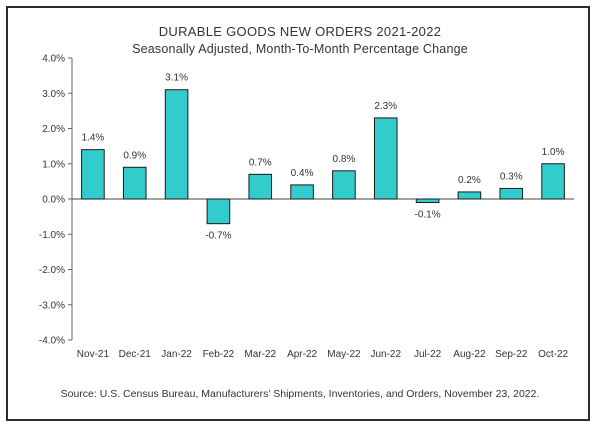 The image size is (600, 429). I want to click on data-label: 3.1%, so click(176, 78).